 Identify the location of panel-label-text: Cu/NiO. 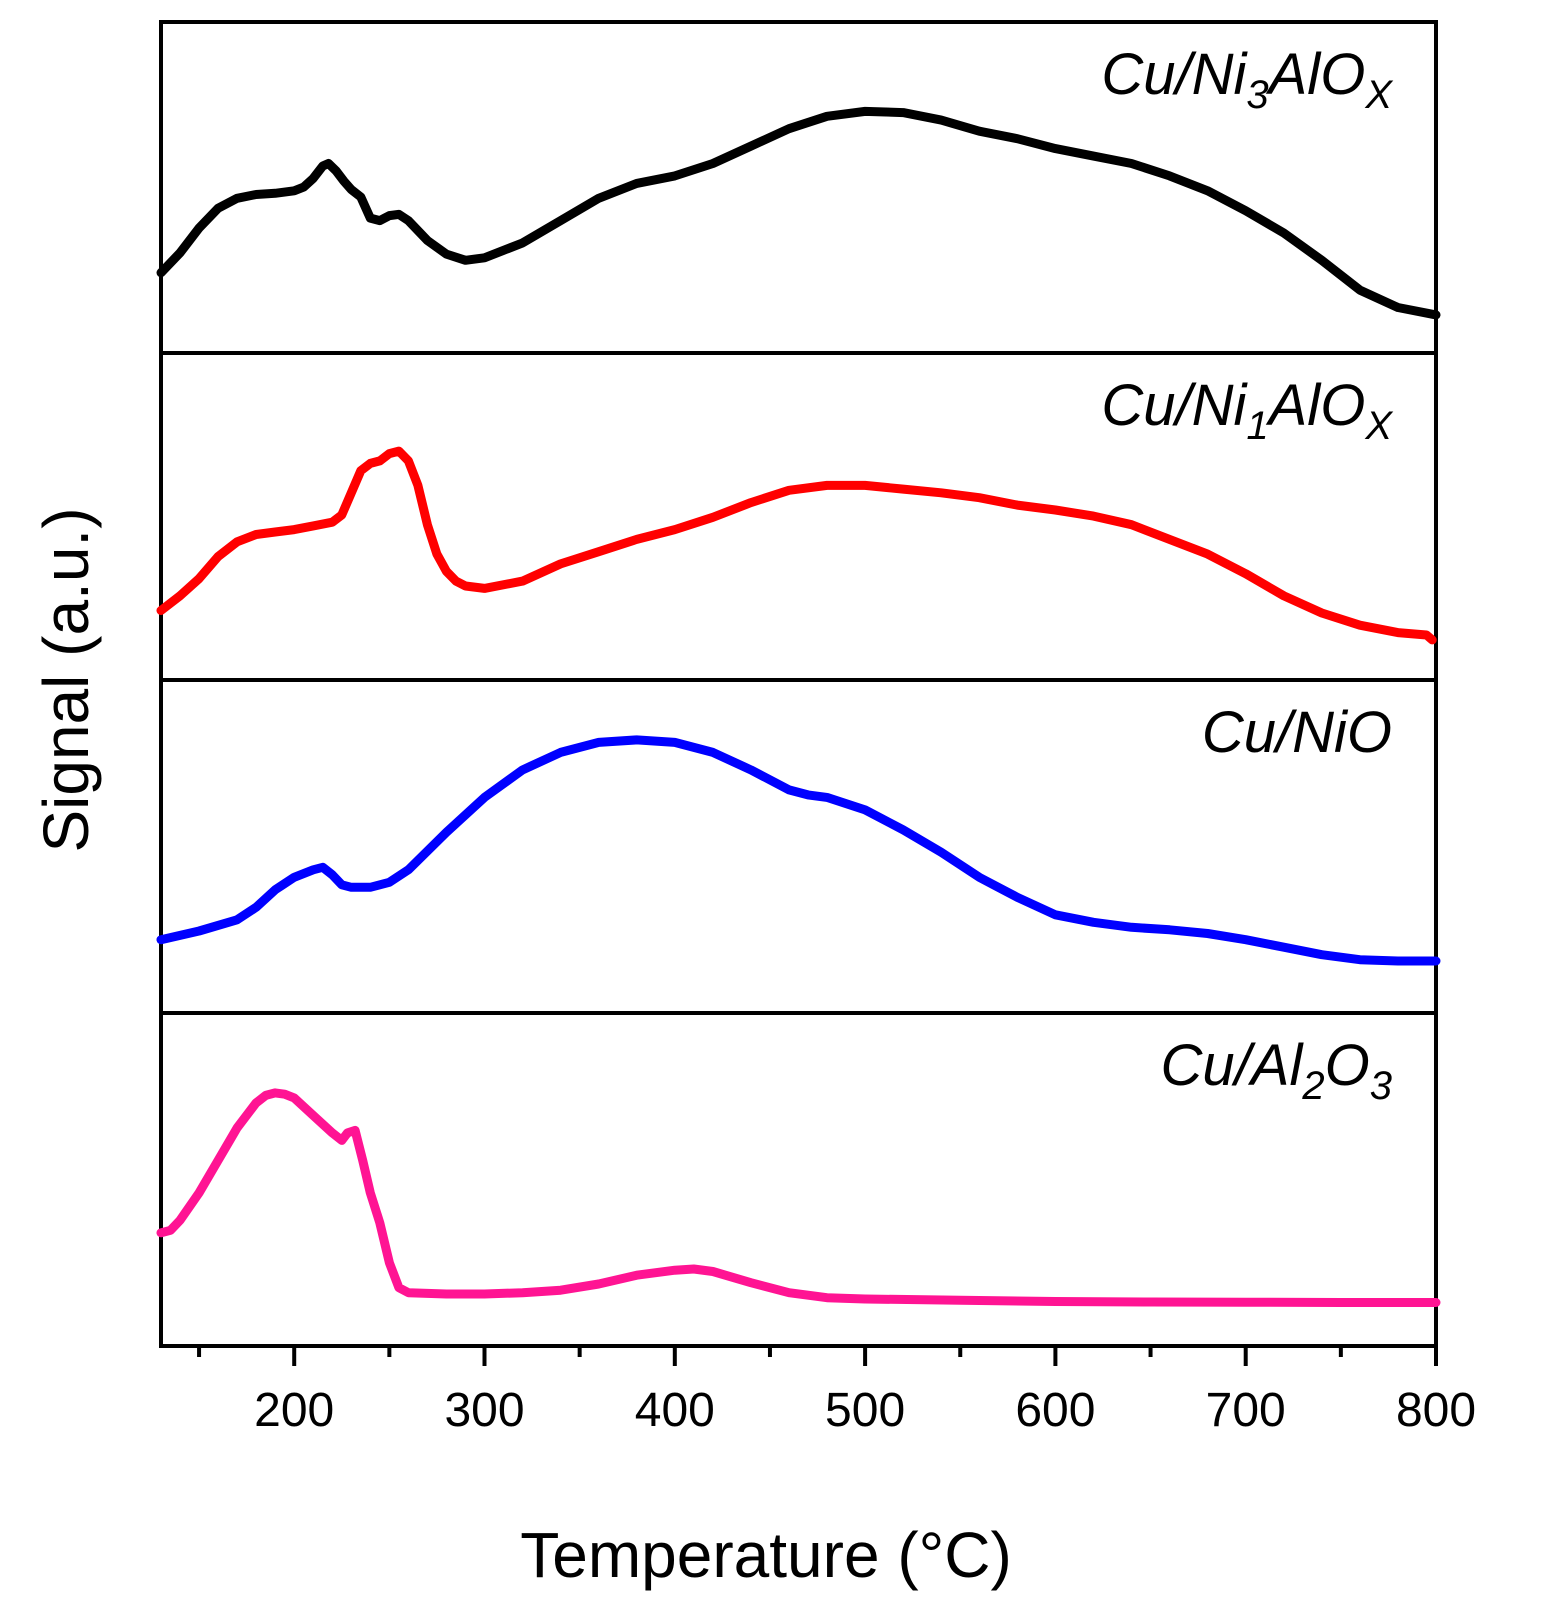
(1297, 732).